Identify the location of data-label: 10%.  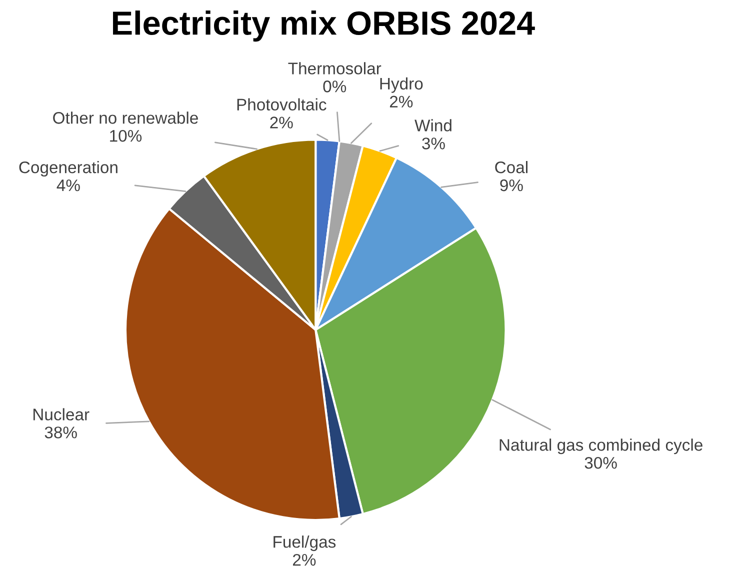
(126, 136).